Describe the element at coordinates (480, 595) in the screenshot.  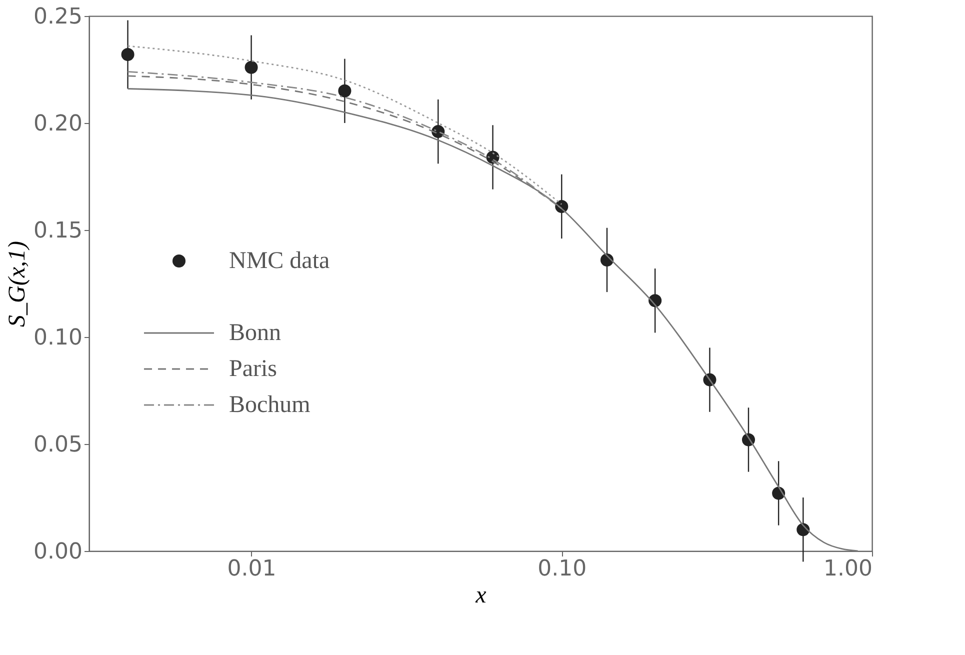
I see `x-axis-title: x` at that location.